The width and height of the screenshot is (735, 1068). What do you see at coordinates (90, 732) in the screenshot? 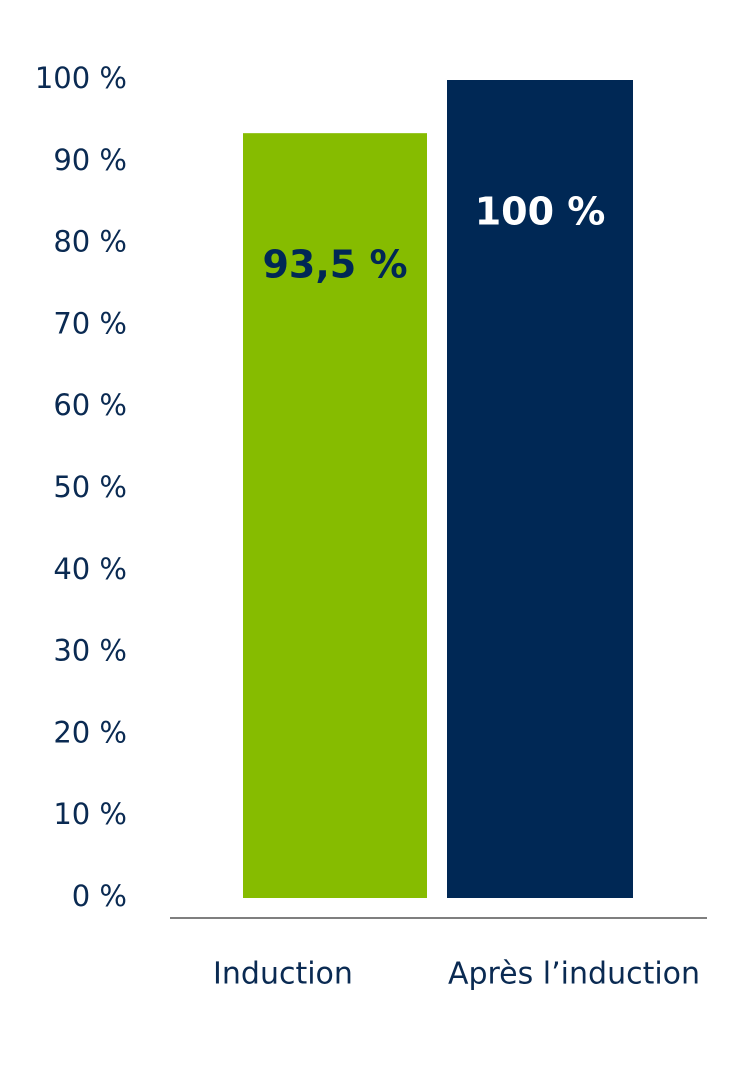
I see `y-tick-label: 20 %` at bounding box center [90, 732].